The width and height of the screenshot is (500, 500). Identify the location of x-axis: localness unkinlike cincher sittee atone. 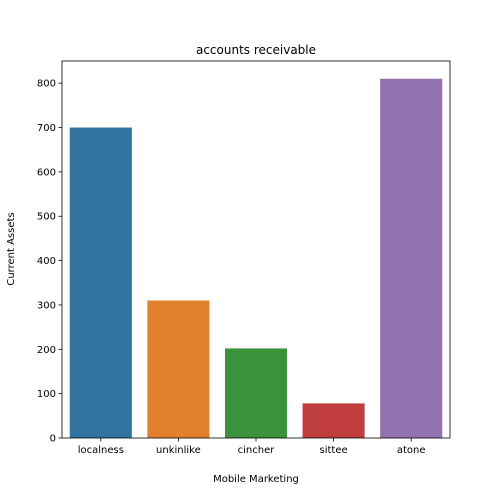
(252, 447).